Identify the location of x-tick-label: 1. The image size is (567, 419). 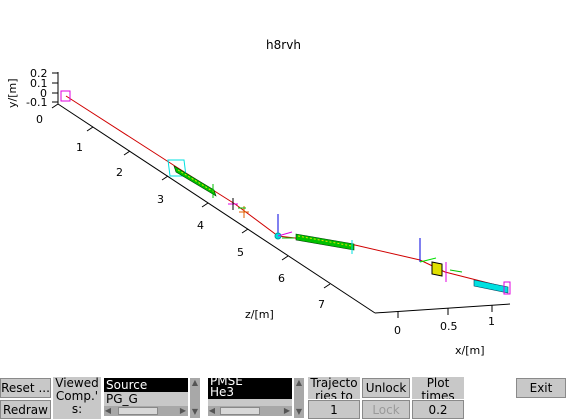
(491, 321).